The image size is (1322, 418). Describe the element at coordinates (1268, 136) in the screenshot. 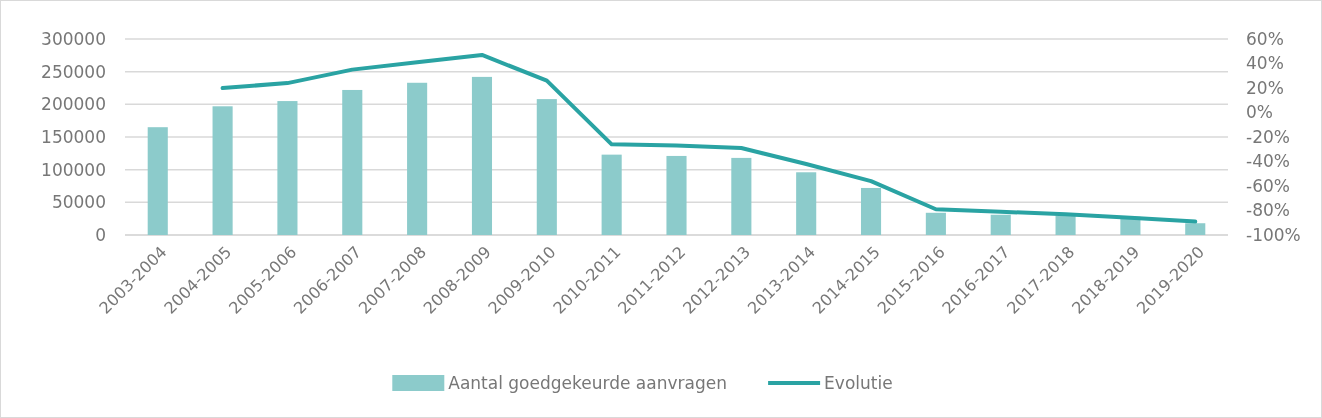

I see `y2-tick-label: -20%` at that location.